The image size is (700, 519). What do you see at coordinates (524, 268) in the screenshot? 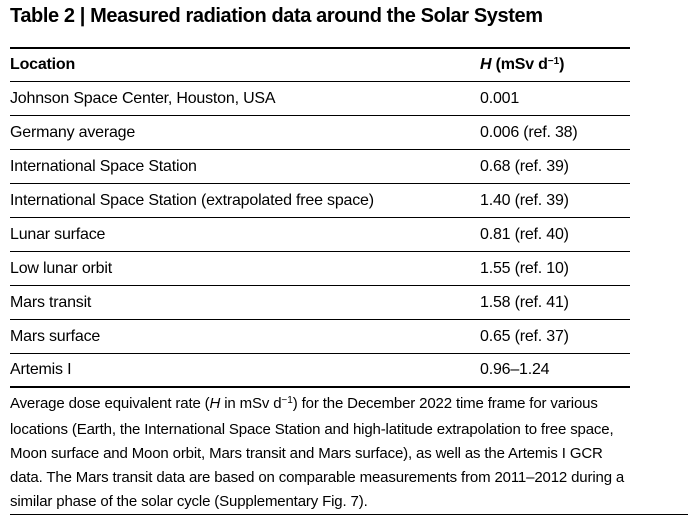
I see `value-cell: 1.55 (ref. 10)` at bounding box center [524, 268].